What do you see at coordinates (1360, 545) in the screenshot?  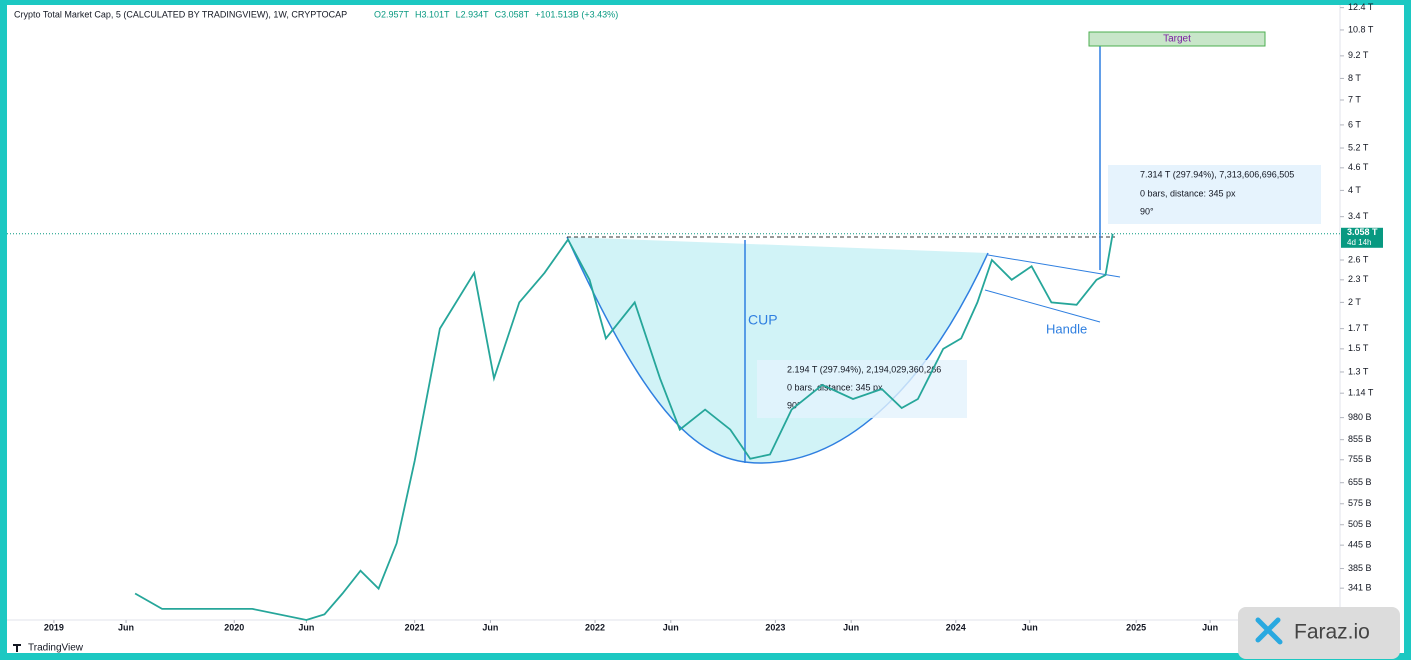 I see `y-tick-label: 445 B` at bounding box center [1360, 545].